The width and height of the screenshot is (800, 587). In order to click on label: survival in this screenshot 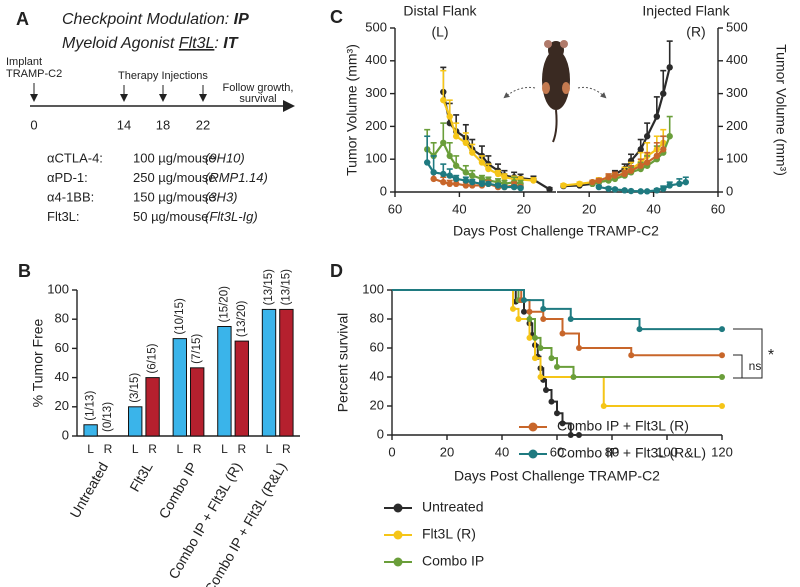, I will do `click(257, 99)`.